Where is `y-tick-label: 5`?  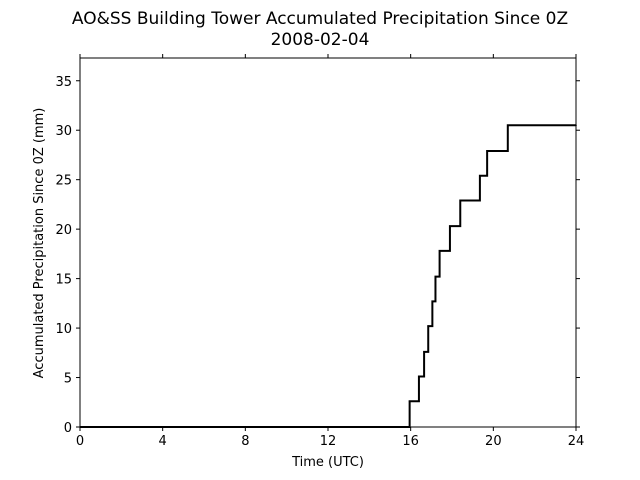
y-tick-label: 5 is located at coordinates (68, 379).